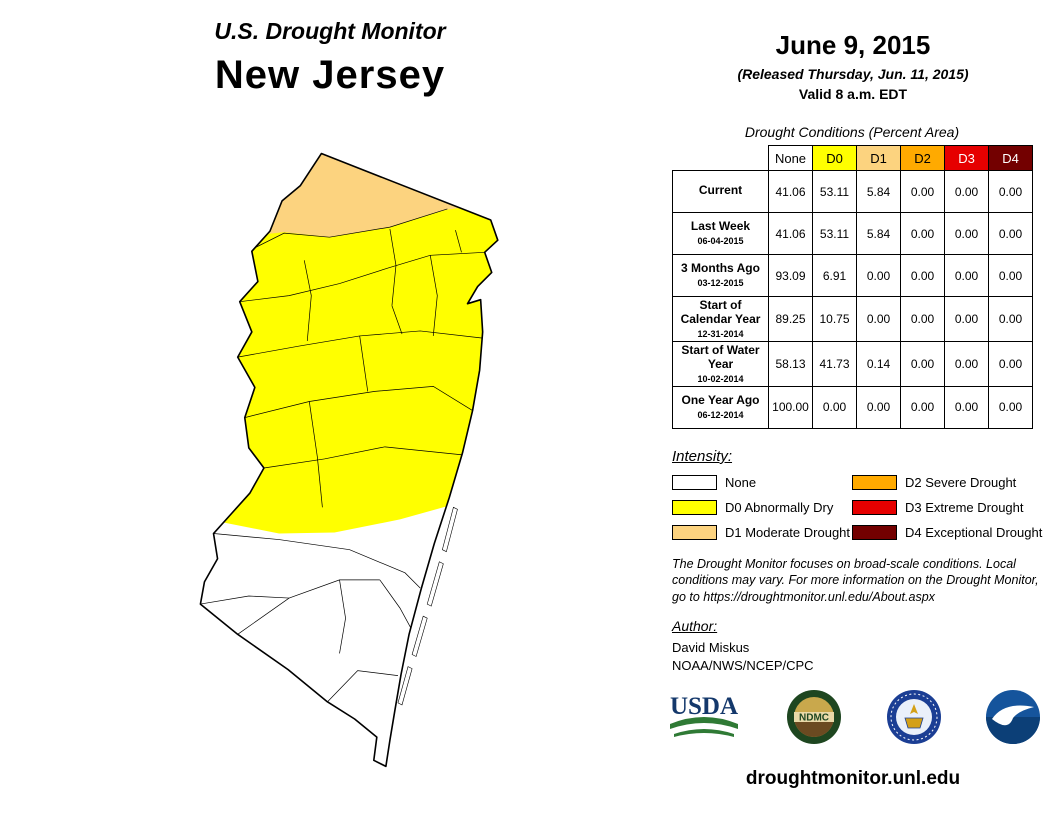 The width and height of the screenshot is (1056, 816). What do you see at coordinates (878, 158) in the screenshot?
I see `column-header-d1: D1` at bounding box center [878, 158].